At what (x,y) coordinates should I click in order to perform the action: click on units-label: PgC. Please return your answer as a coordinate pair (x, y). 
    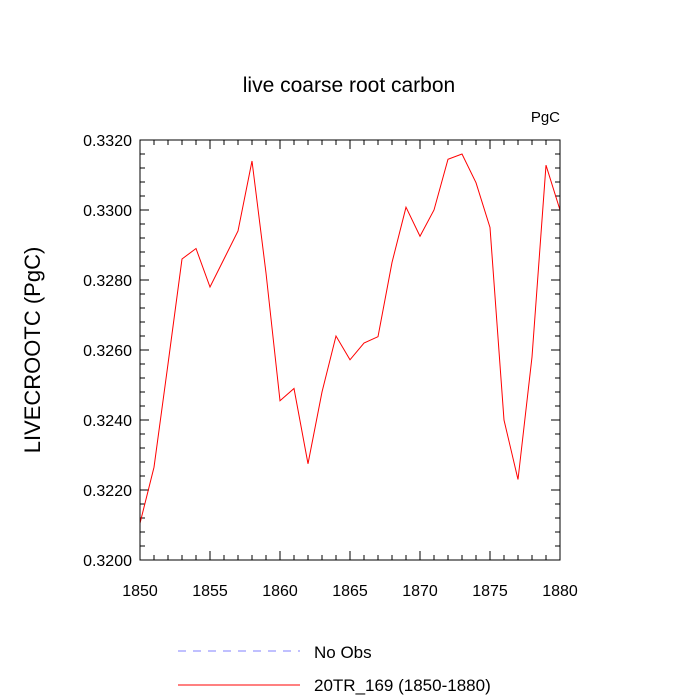
    Looking at the image, I should click on (545, 117).